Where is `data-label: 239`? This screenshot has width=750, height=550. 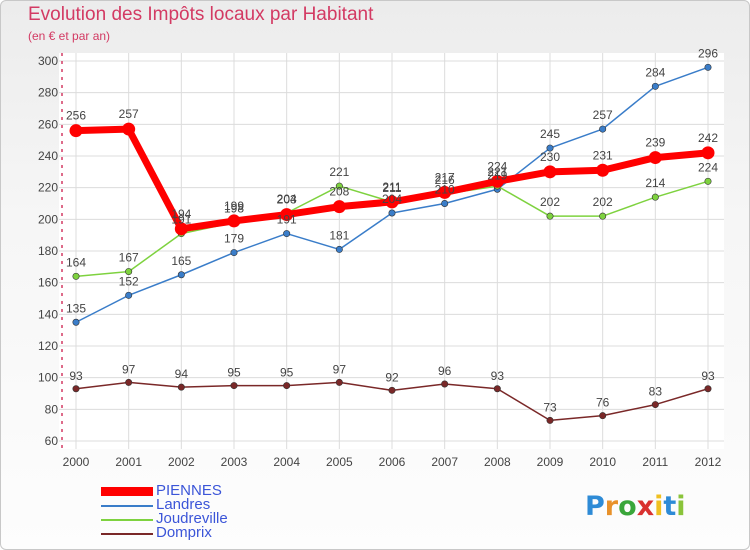 data-label: 239 is located at coordinates (655, 143).